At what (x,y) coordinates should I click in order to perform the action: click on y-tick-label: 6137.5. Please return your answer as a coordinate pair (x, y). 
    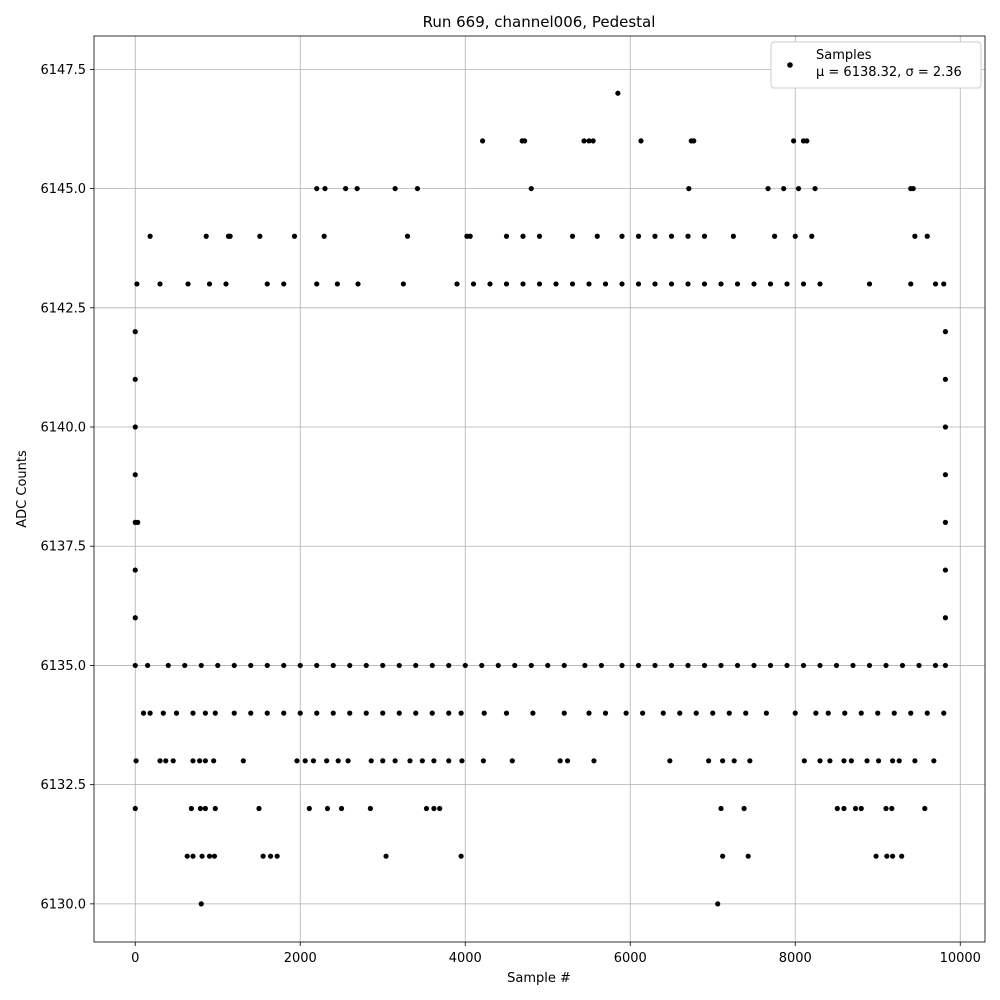
    Looking at the image, I should click on (64, 547).